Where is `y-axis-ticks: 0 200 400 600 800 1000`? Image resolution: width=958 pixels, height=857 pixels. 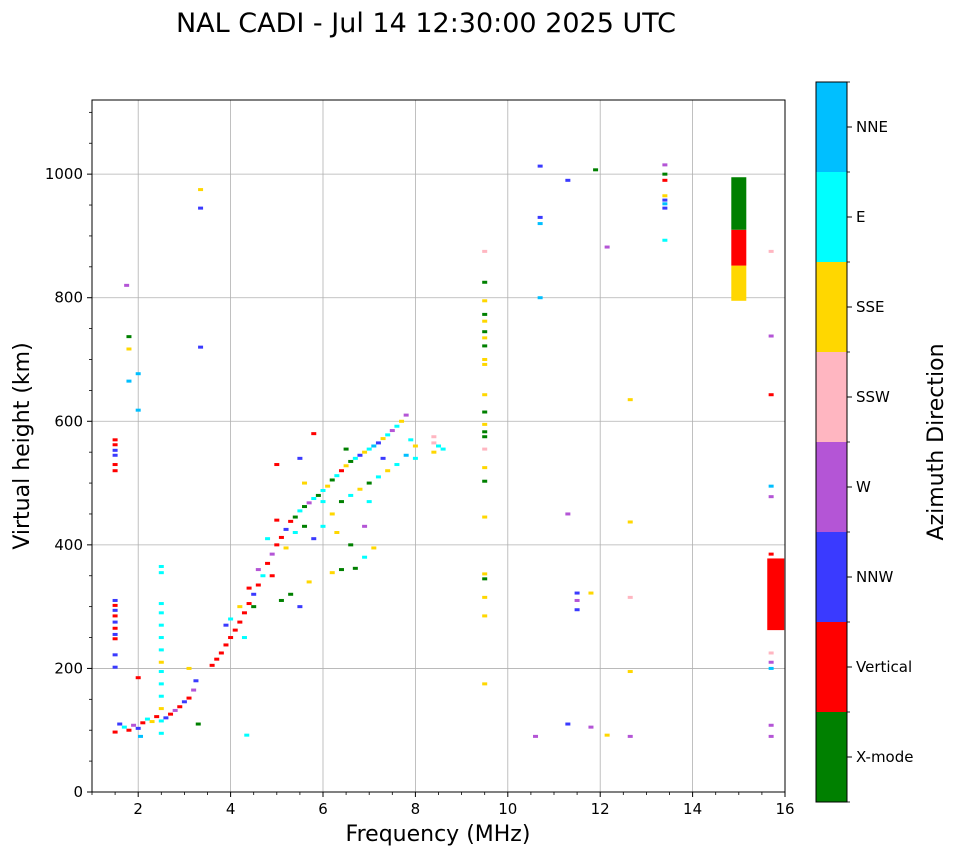
y-axis-ticks: 0 200 400 600 800 1000 is located at coordinates (68, 456).